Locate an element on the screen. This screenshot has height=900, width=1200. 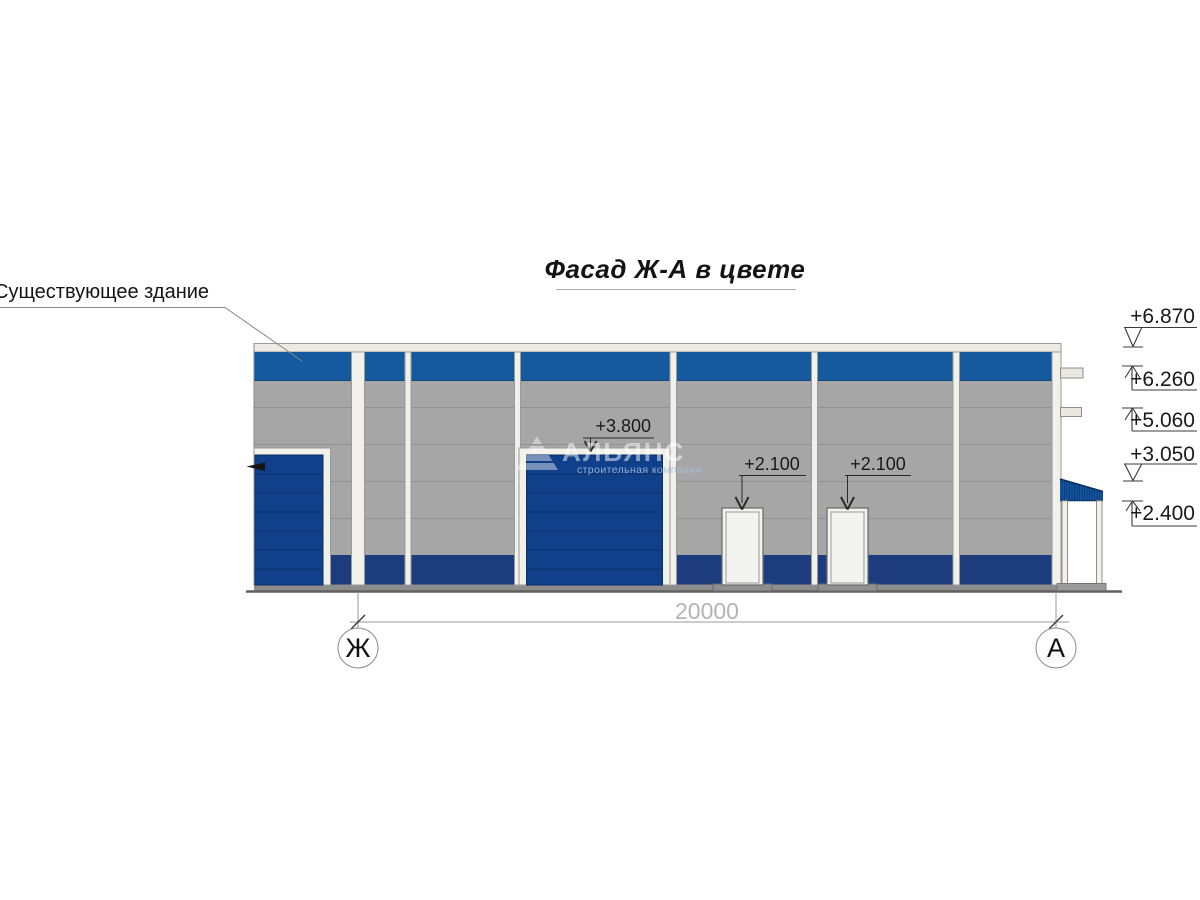
overall-dimension-label: 20000 is located at coordinates (707, 611).